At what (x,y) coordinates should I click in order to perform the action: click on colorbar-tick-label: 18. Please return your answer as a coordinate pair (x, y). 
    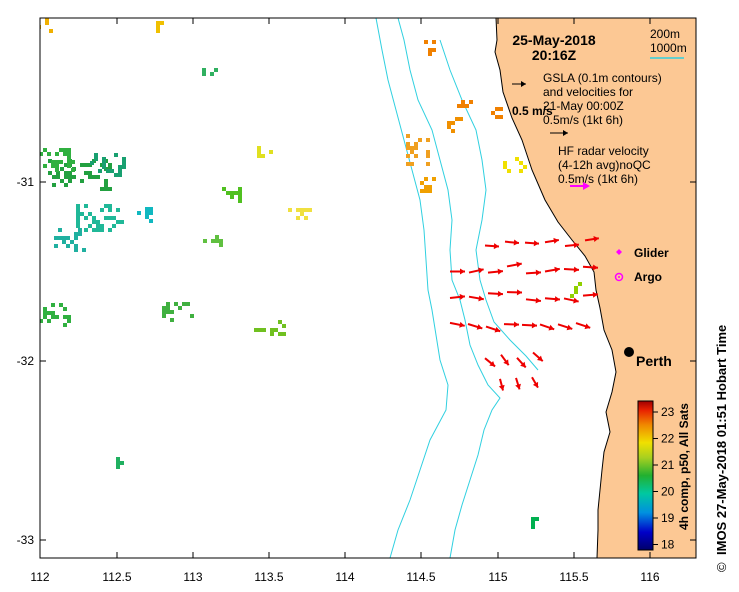
    Looking at the image, I should click on (668, 545).